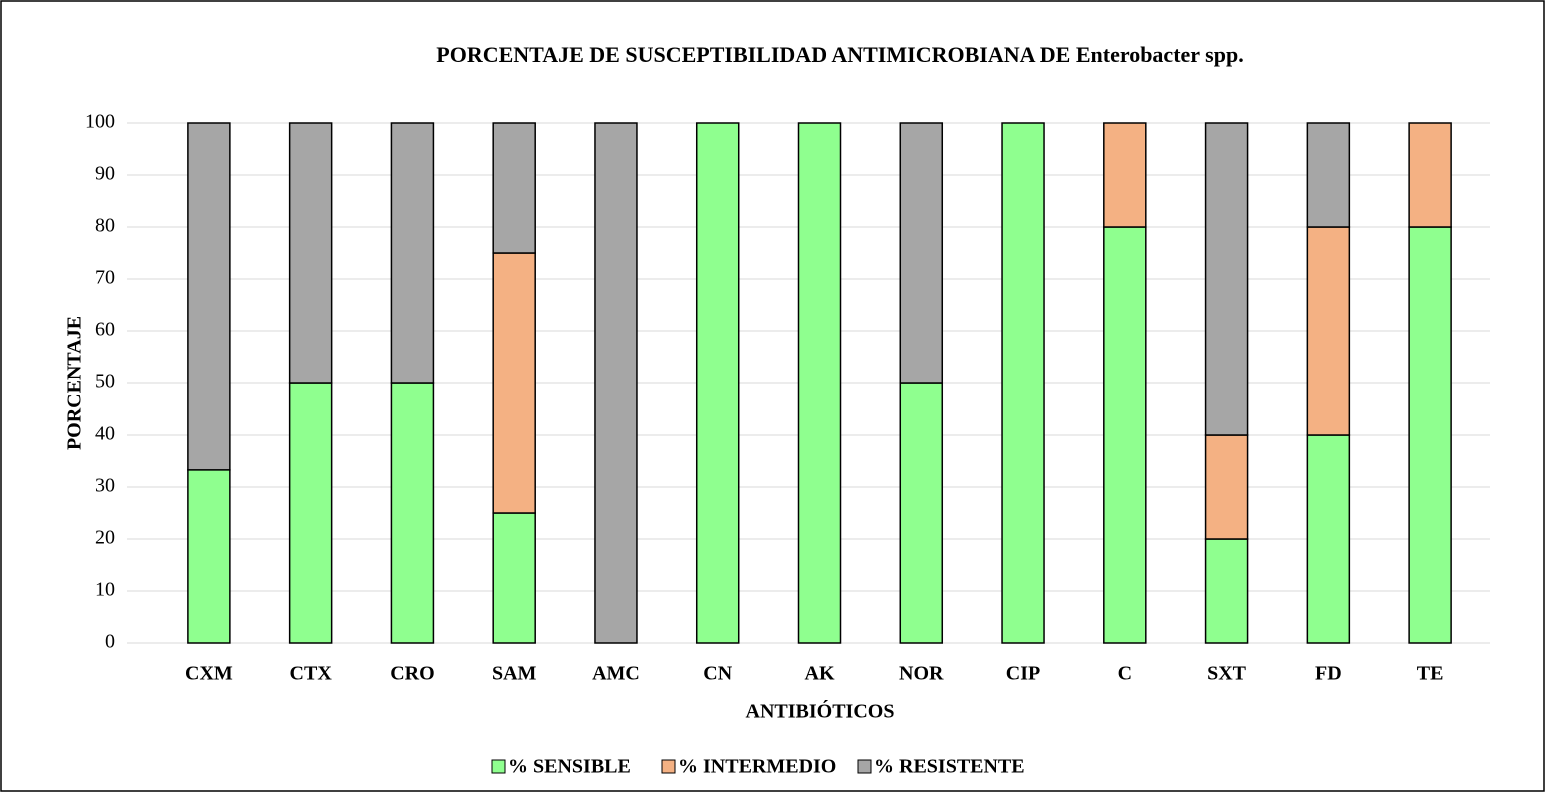  Describe the element at coordinates (100, 122) in the screenshot. I see `y-tick-label: 100` at that location.